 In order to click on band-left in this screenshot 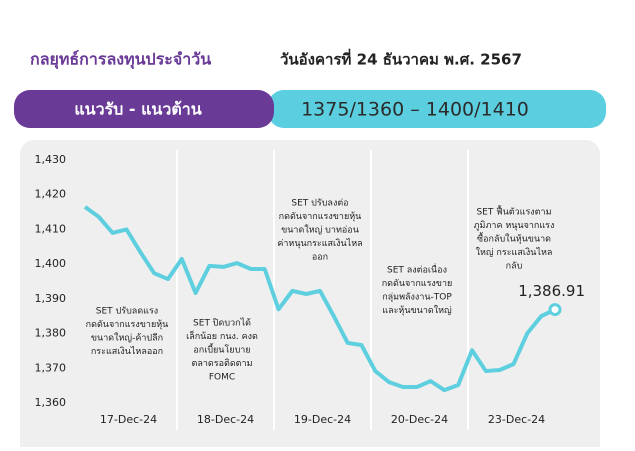, I will do `click(144, 109)`.